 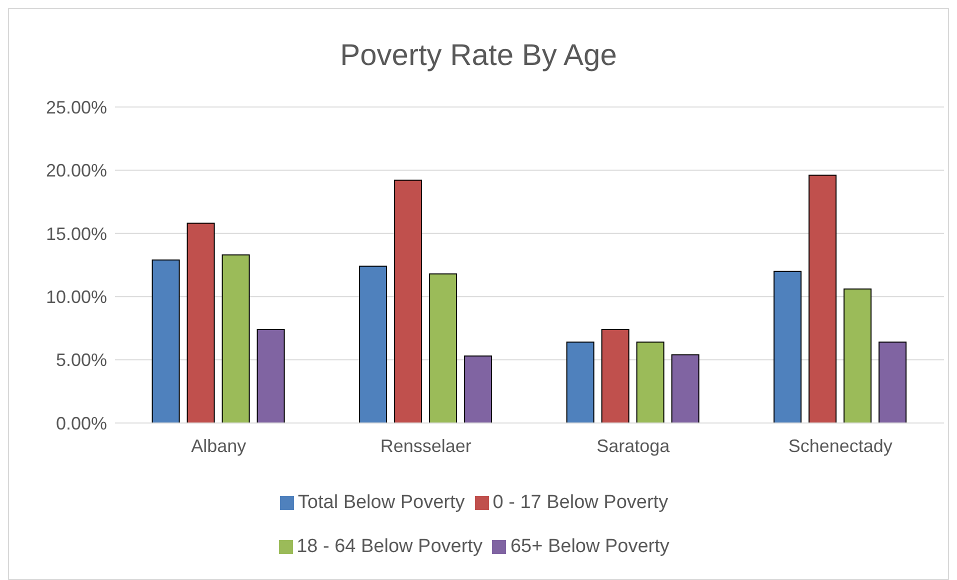 I want to click on y-tick-label: 15.00%, so click(x=76, y=234).